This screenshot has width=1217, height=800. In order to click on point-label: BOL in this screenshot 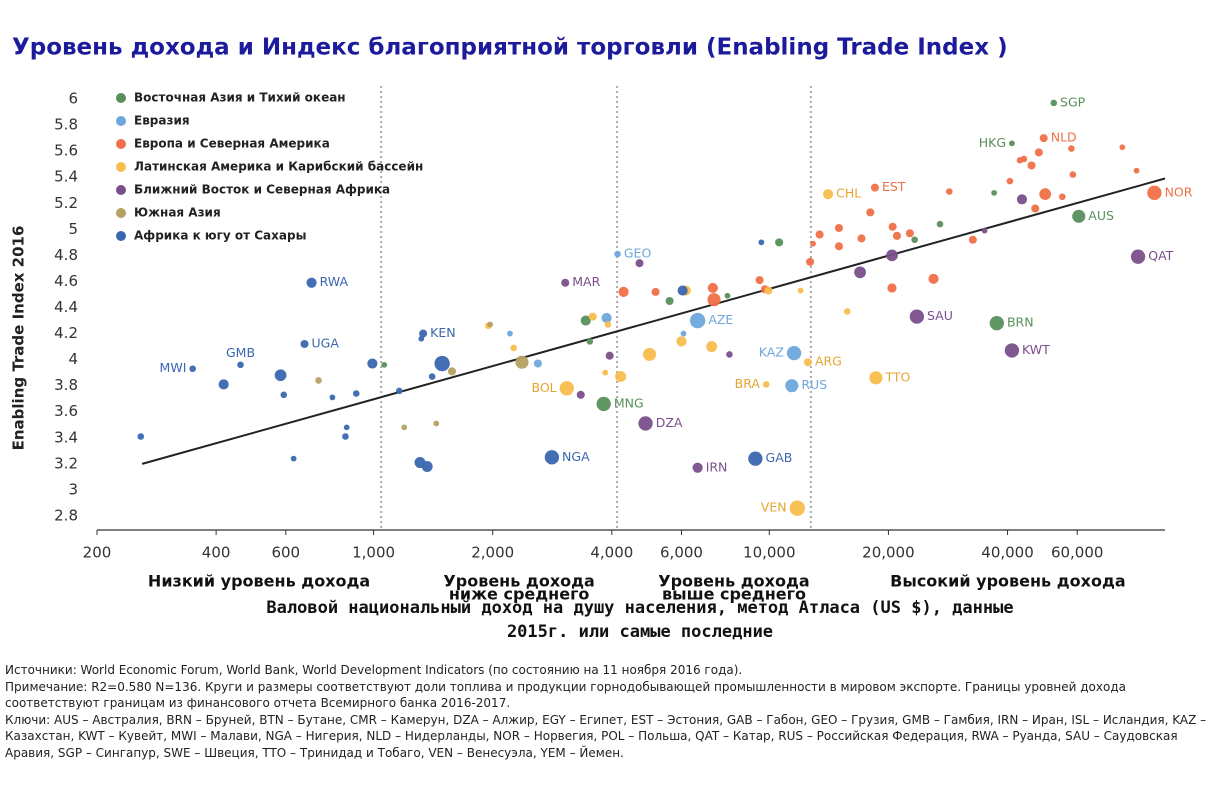, I will do `click(543, 387)`.